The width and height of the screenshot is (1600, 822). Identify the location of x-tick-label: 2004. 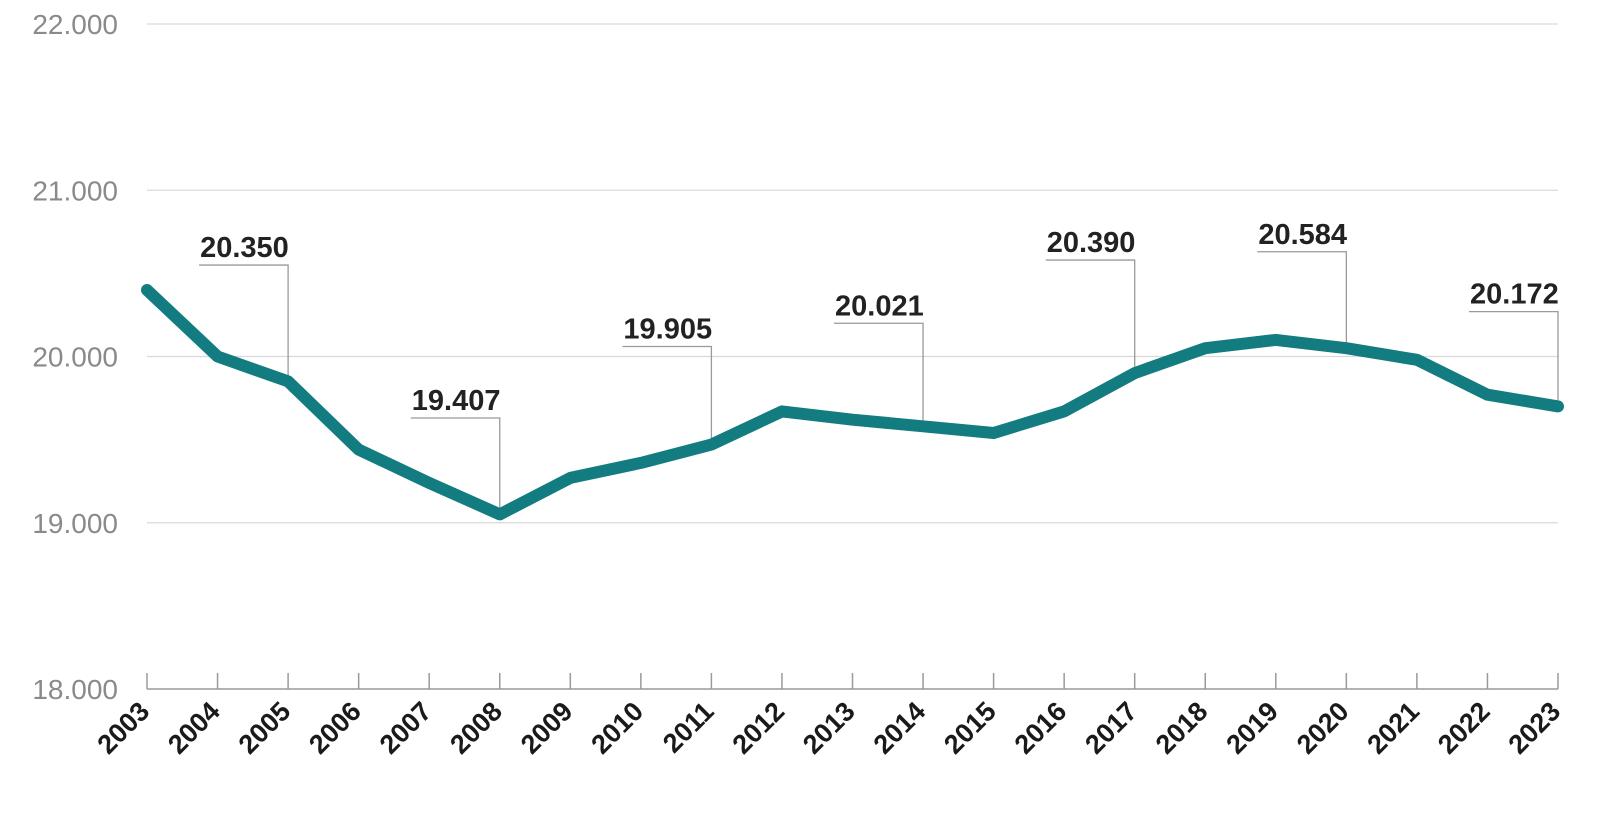
(194, 728).